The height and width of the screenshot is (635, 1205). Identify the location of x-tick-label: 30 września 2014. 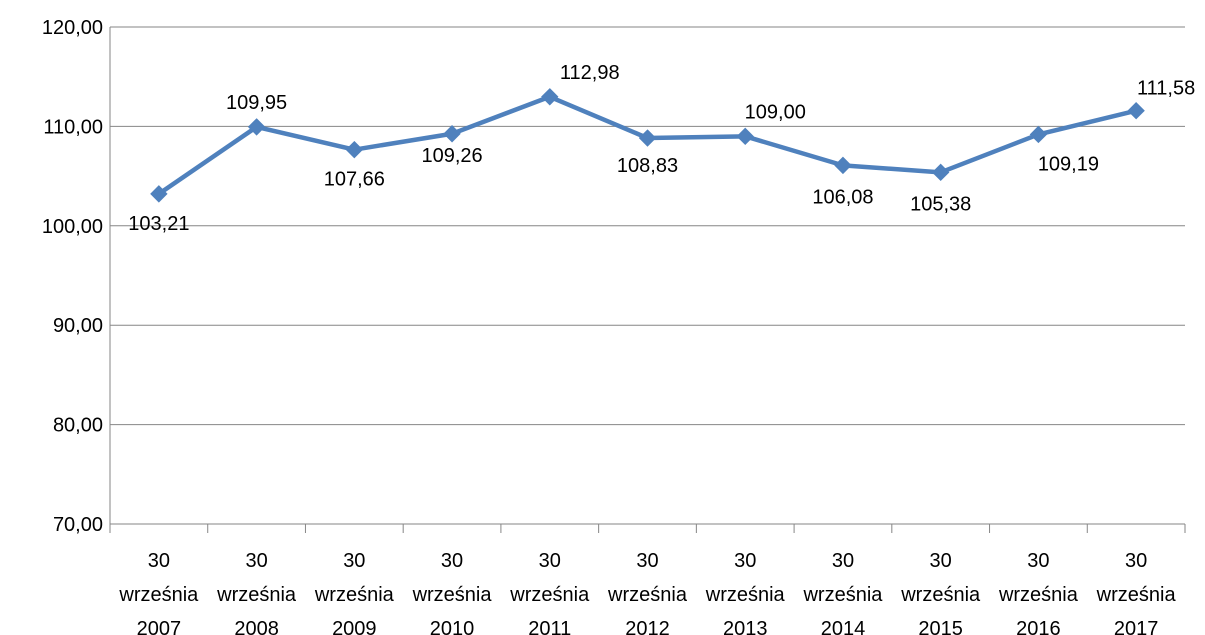
(842, 592).